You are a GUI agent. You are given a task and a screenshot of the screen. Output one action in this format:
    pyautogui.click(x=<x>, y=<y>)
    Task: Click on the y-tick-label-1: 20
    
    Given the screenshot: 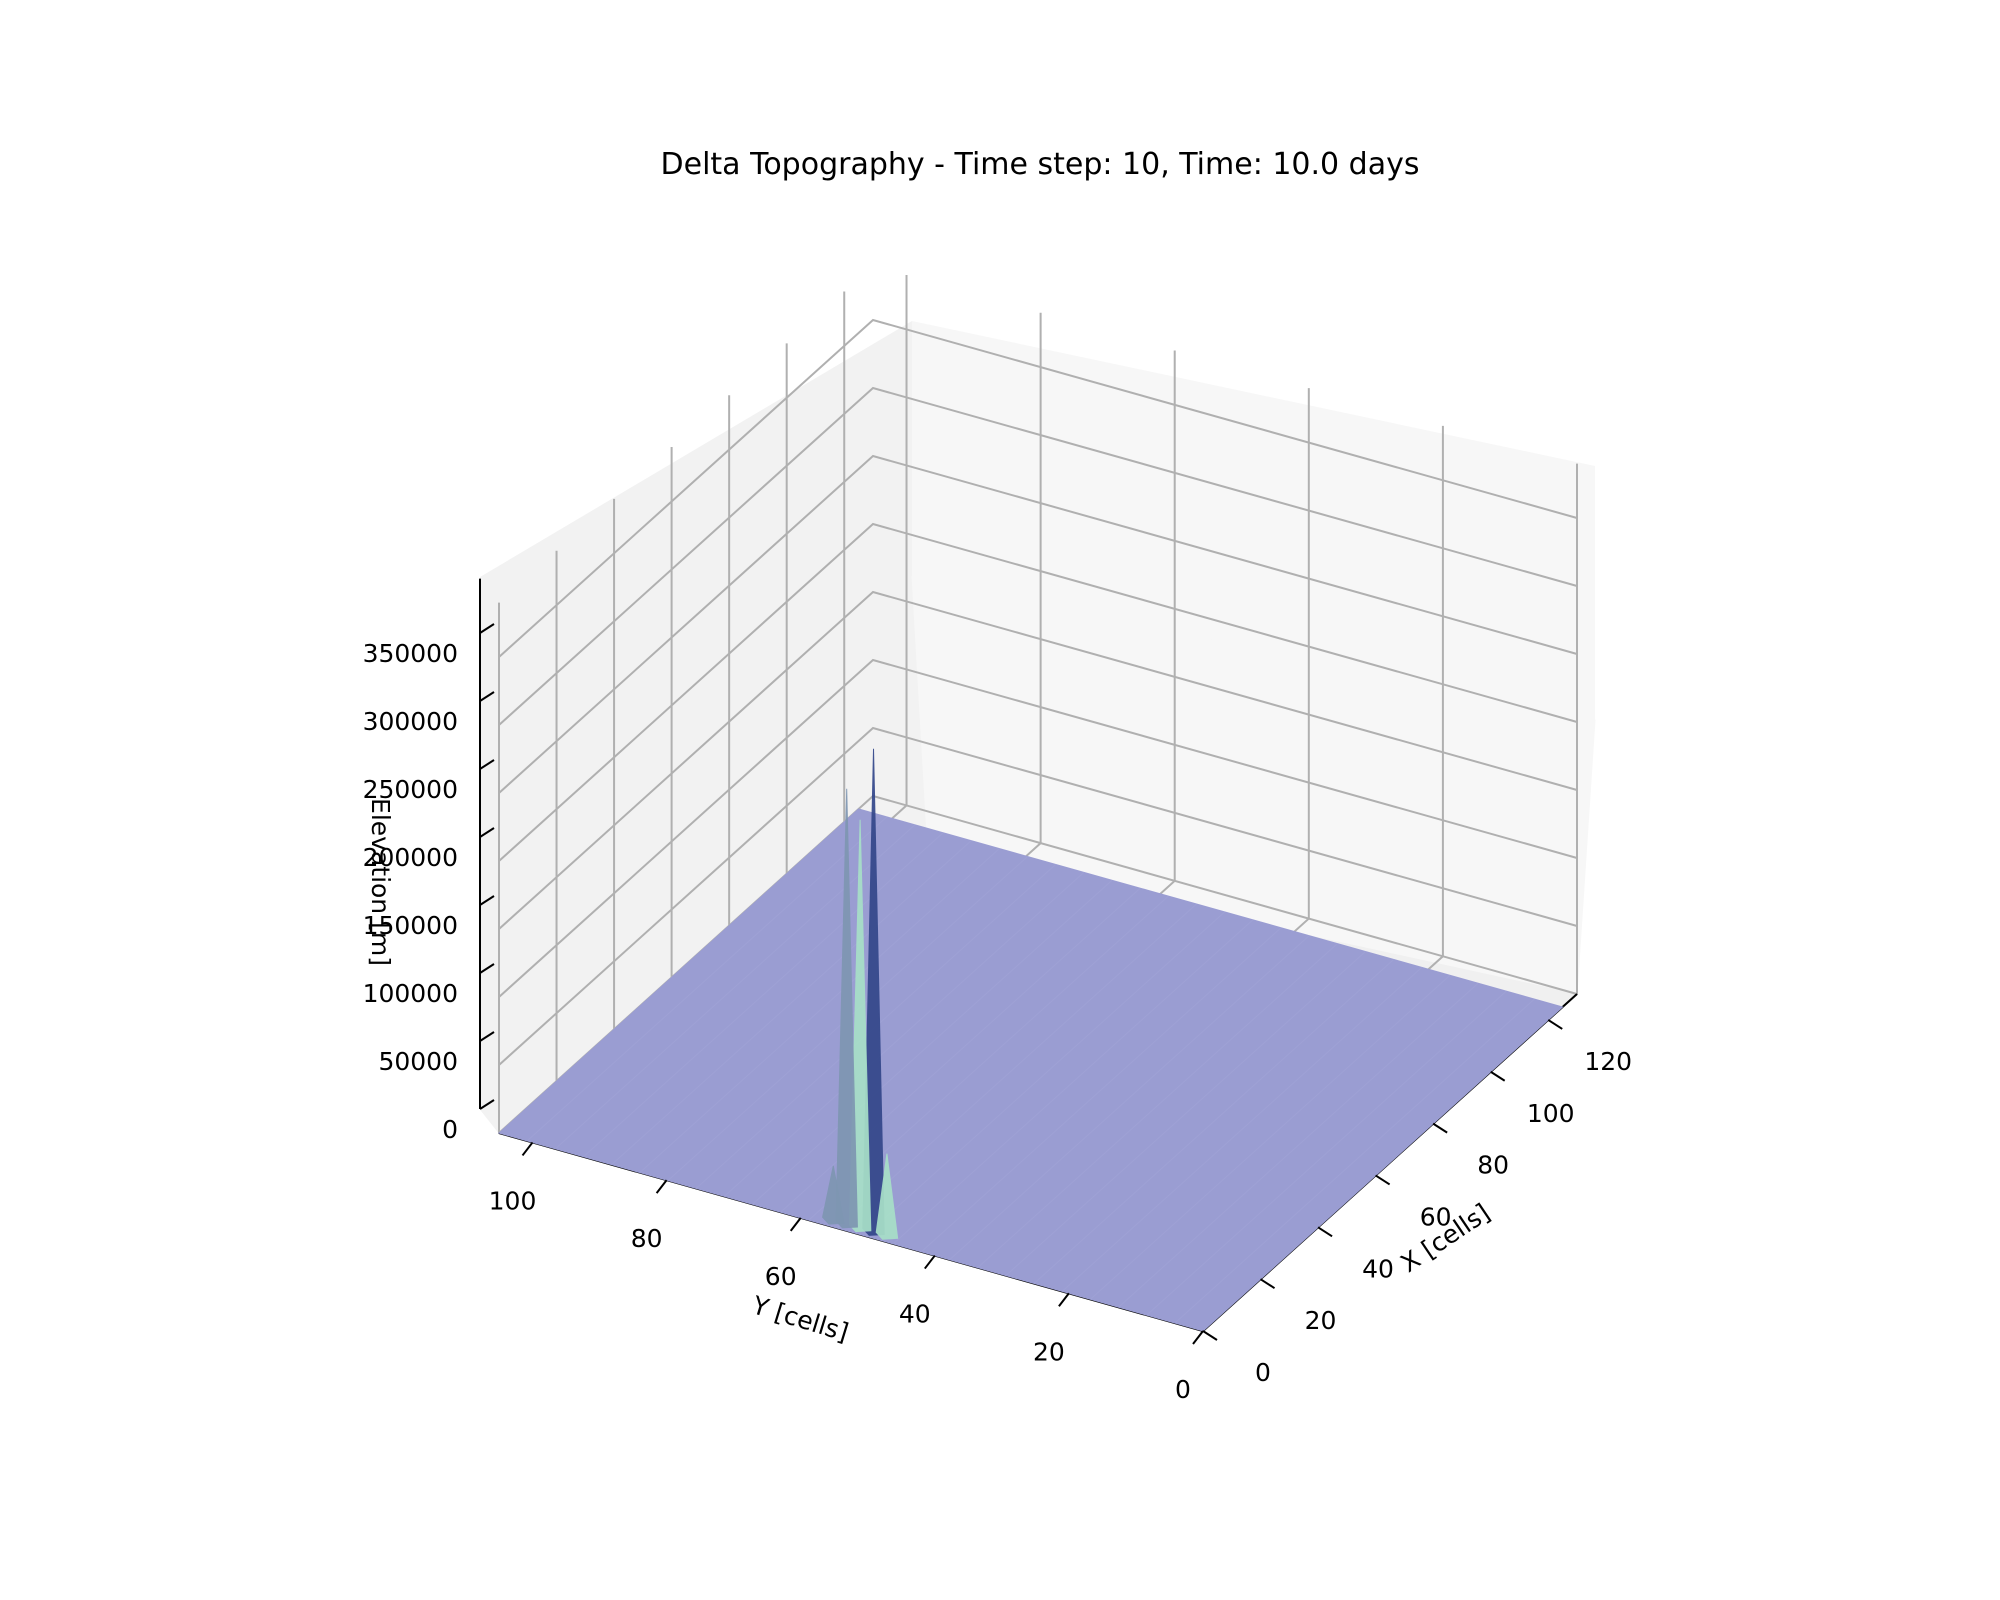 What is the action you would take?
    pyautogui.click(x=1049, y=1351)
    